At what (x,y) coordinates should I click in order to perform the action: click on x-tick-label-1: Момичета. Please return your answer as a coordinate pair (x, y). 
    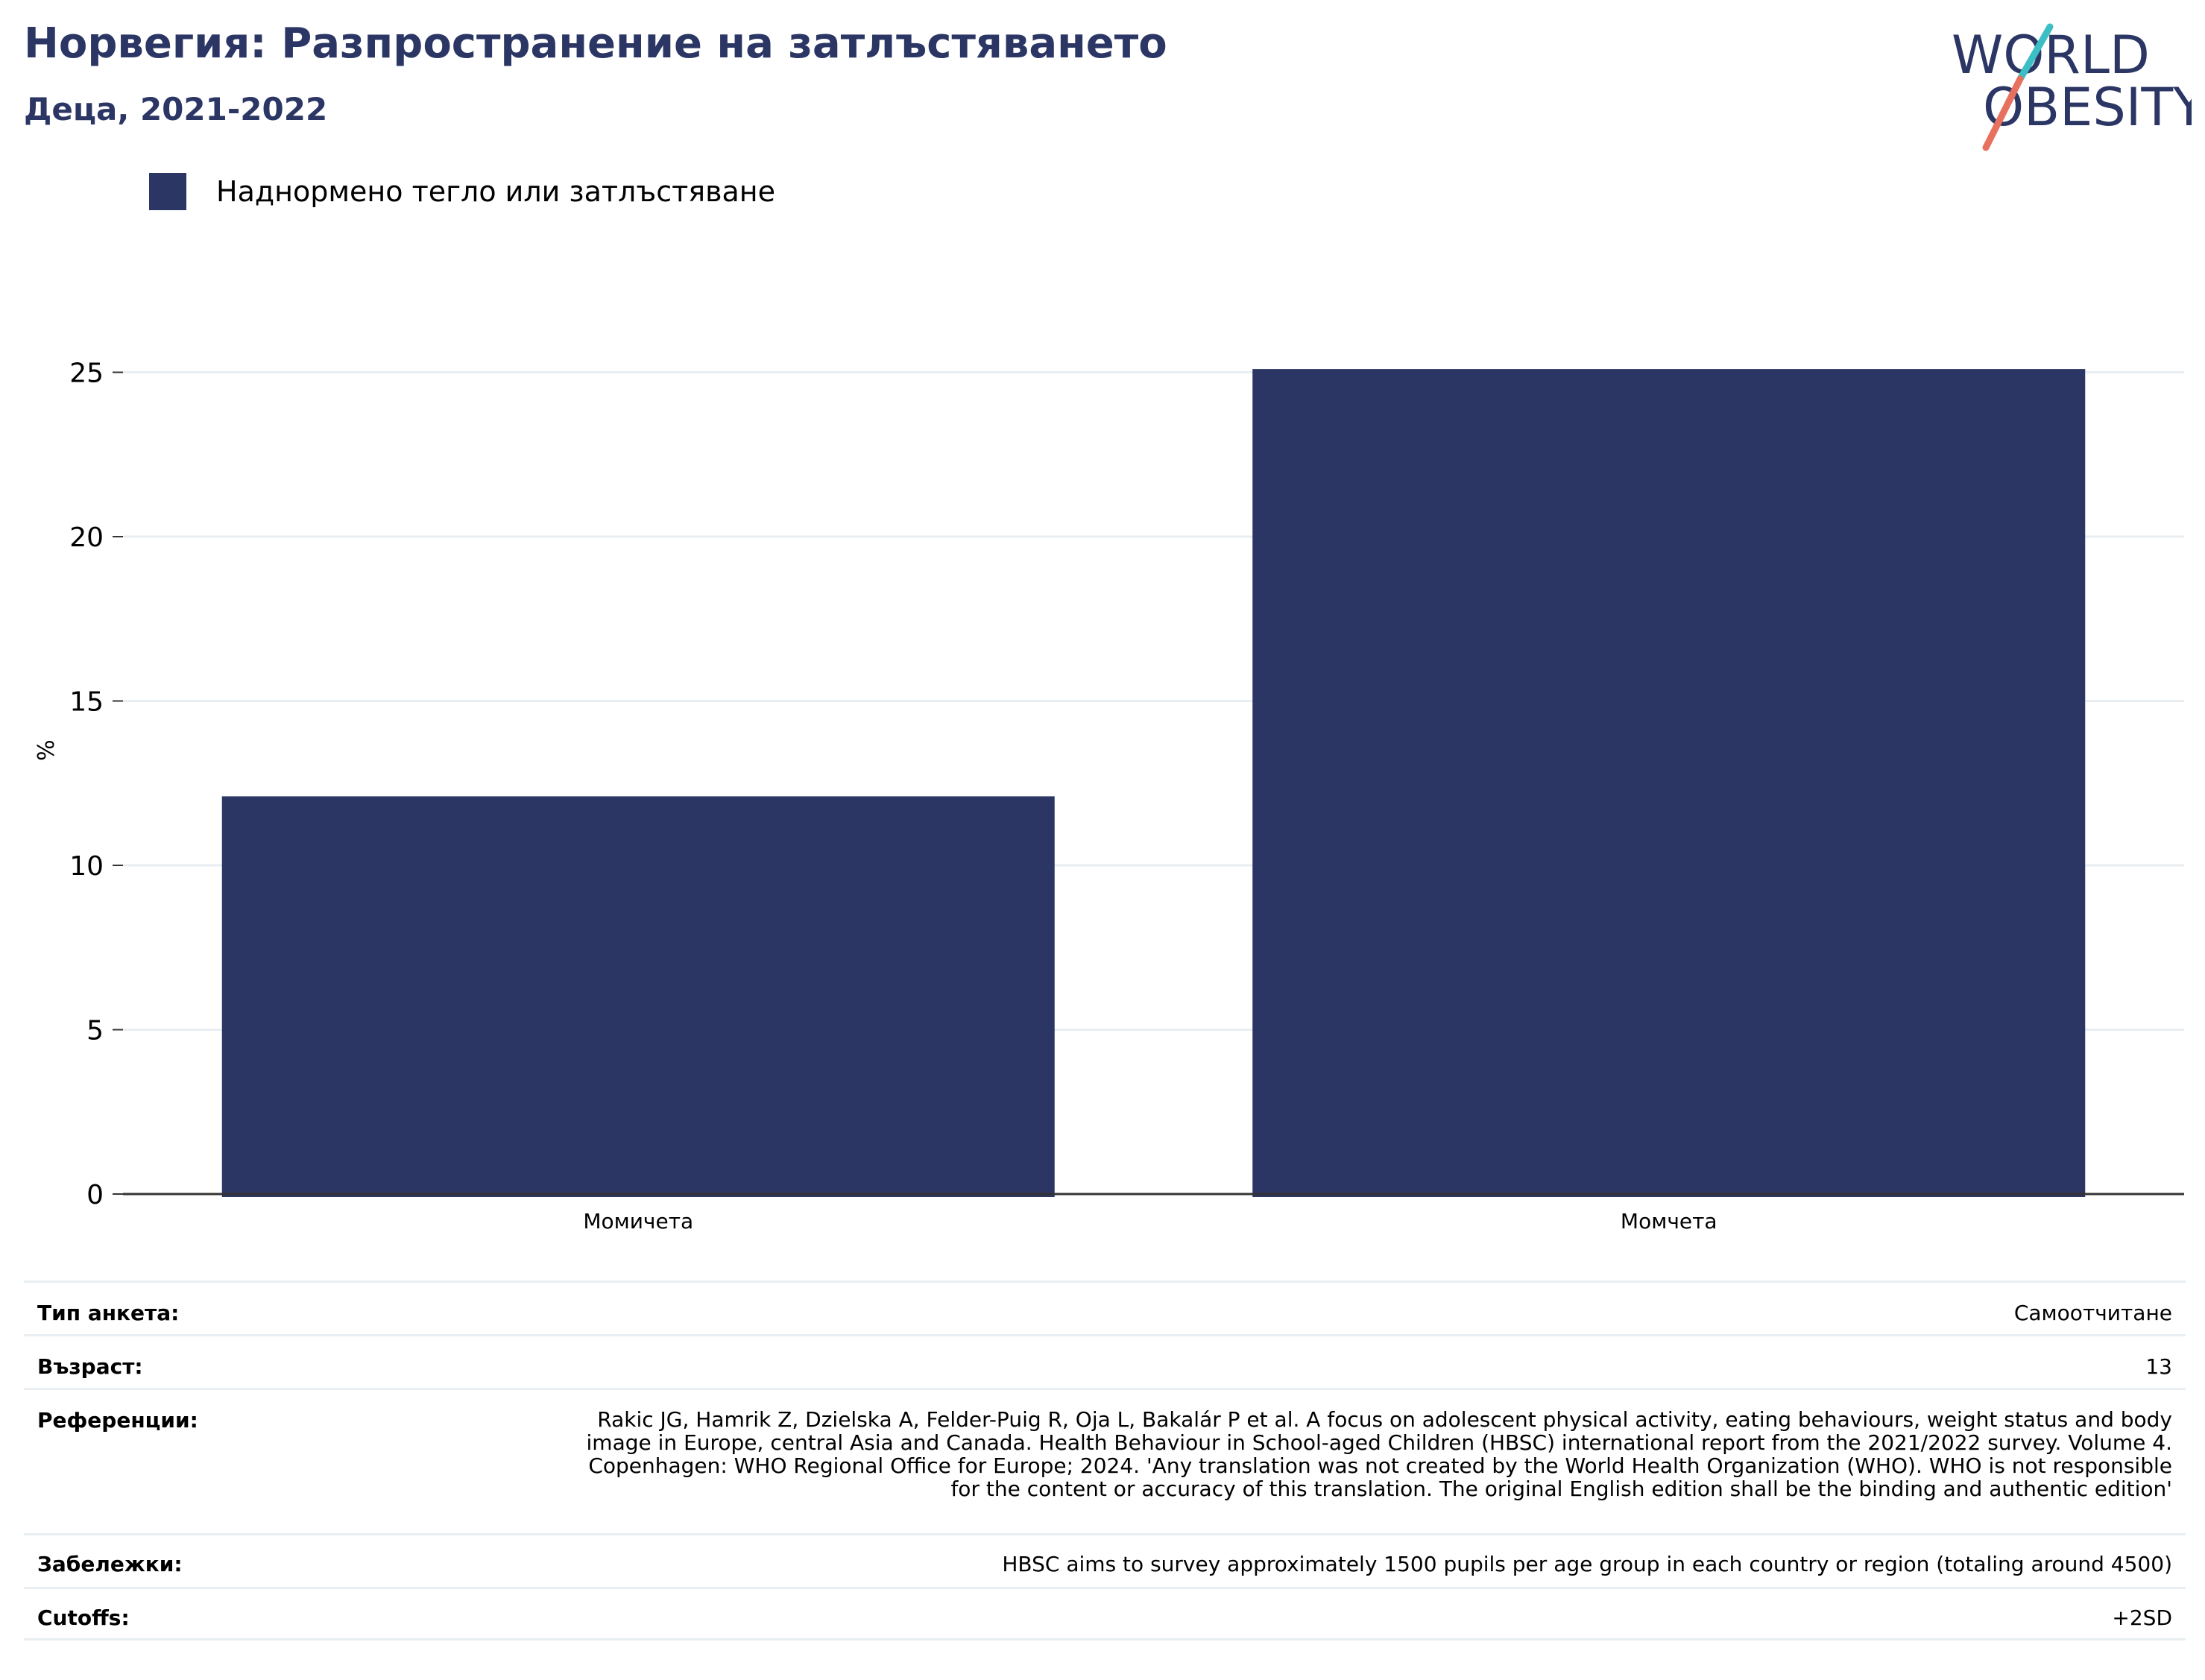
    Looking at the image, I should click on (638, 1221).